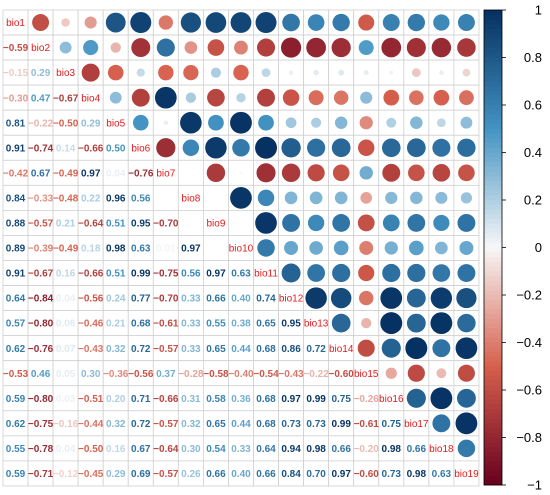 The height and width of the screenshot is (495, 550). I want to click on correlation-value: −0.71, so click(41, 474).